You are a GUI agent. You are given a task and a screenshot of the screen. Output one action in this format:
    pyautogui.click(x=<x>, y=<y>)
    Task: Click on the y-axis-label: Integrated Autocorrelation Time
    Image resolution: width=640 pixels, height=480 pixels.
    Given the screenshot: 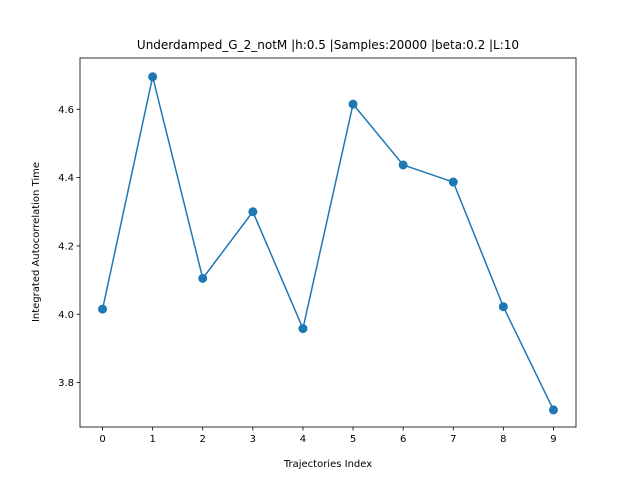 What is the action you would take?
    pyautogui.click(x=36, y=242)
    